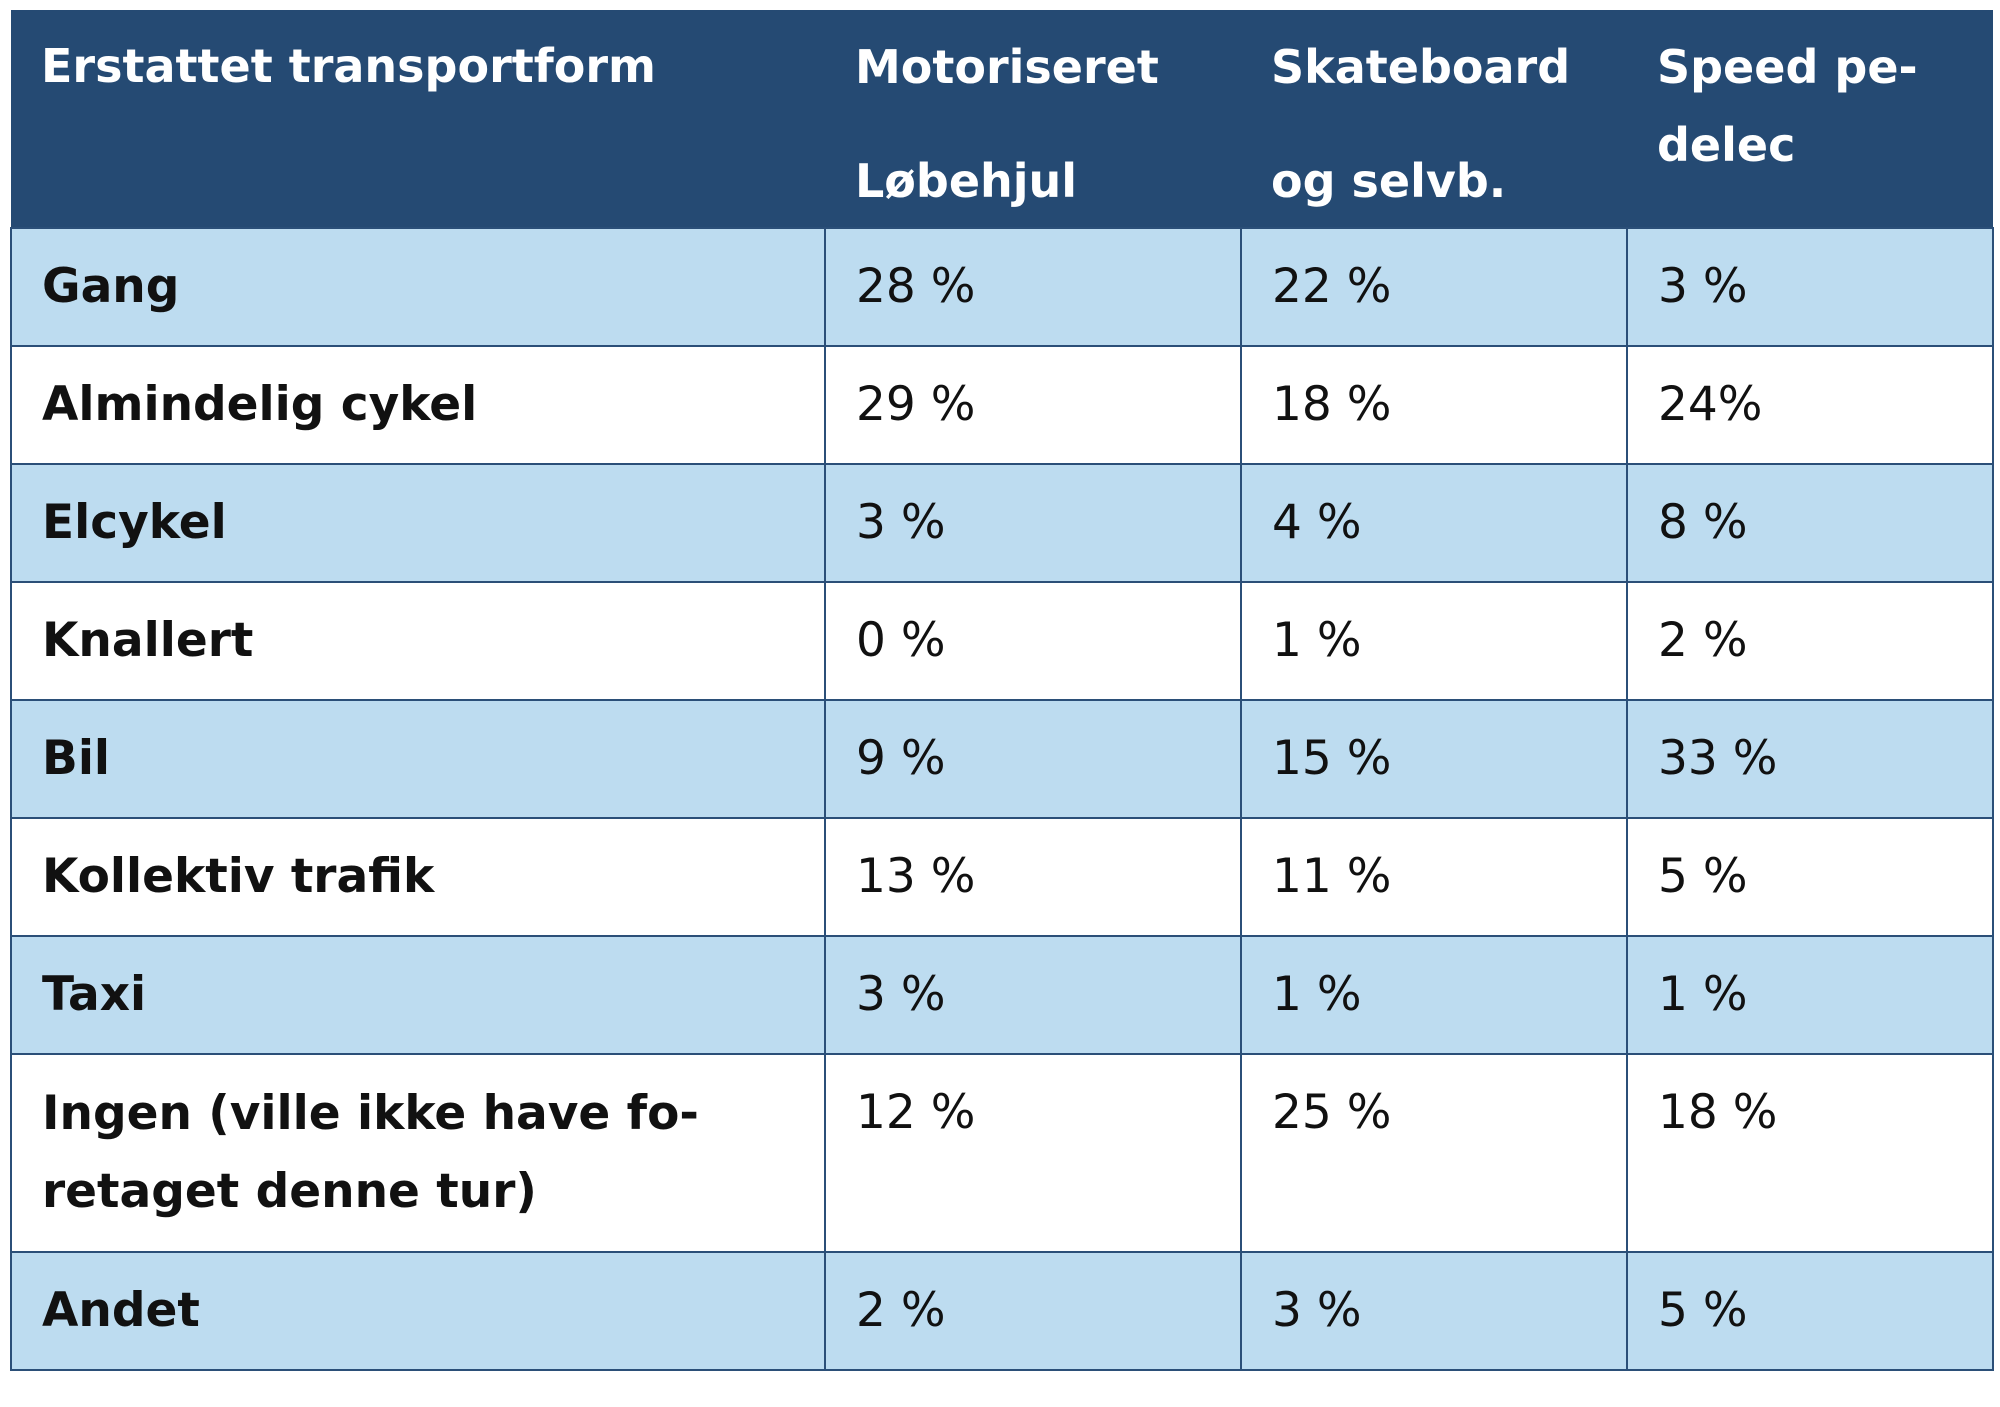  I want to click on cell-value: 15 %, so click(1434, 759).